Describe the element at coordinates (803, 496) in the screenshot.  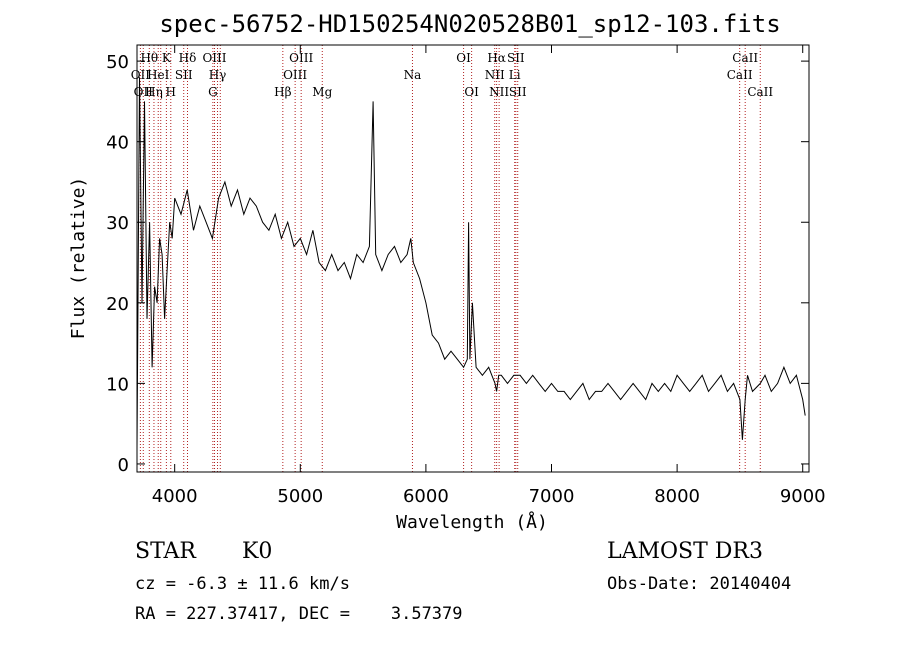
I see `x-tick-label: 9000` at that location.